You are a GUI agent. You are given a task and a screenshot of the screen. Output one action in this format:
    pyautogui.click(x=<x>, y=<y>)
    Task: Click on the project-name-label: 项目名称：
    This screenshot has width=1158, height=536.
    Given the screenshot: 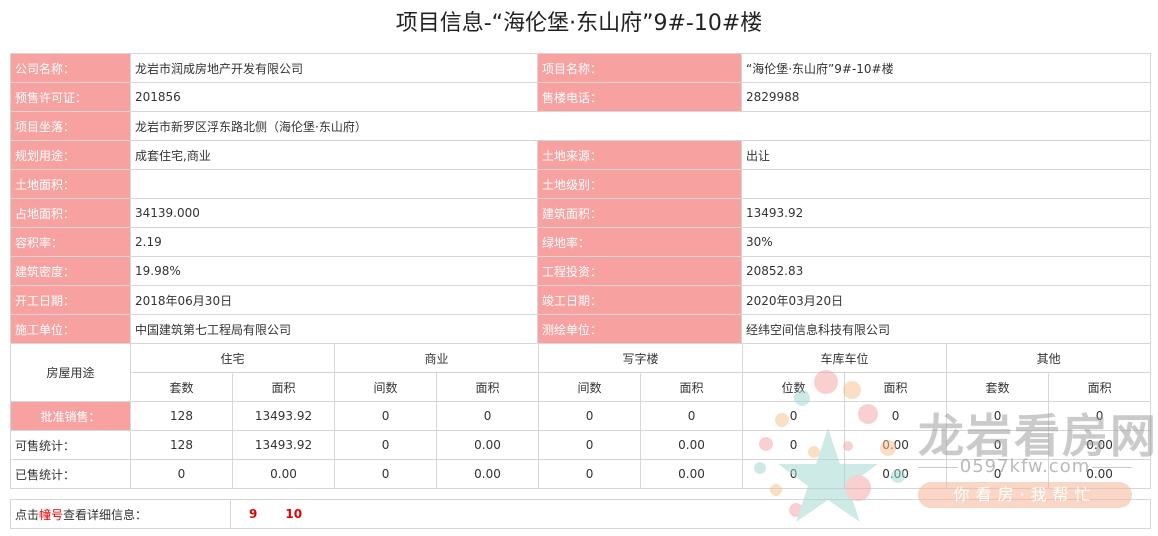 What is the action you would take?
    pyautogui.click(x=639, y=68)
    